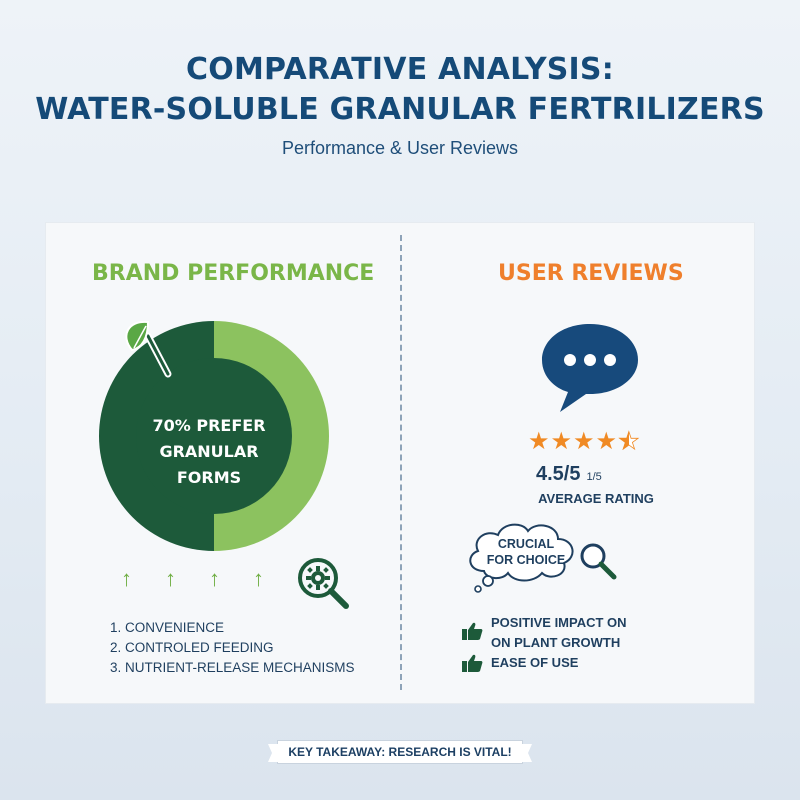 The height and width of the screenshot is (800, 800). I want to click on rating-suffix: 1/5, so click(594, 477).